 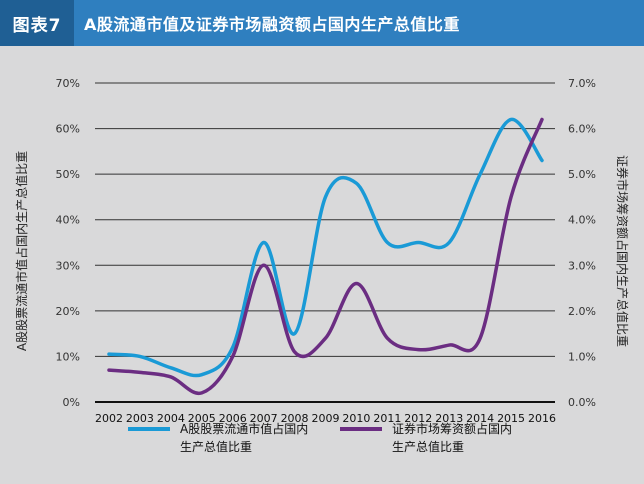 What do you see at coordinates (21, 251) in the screenshot?
I see `left-axis-label: A股股票流通市值占国内生产总值比重` at bounding box center [21, 251].